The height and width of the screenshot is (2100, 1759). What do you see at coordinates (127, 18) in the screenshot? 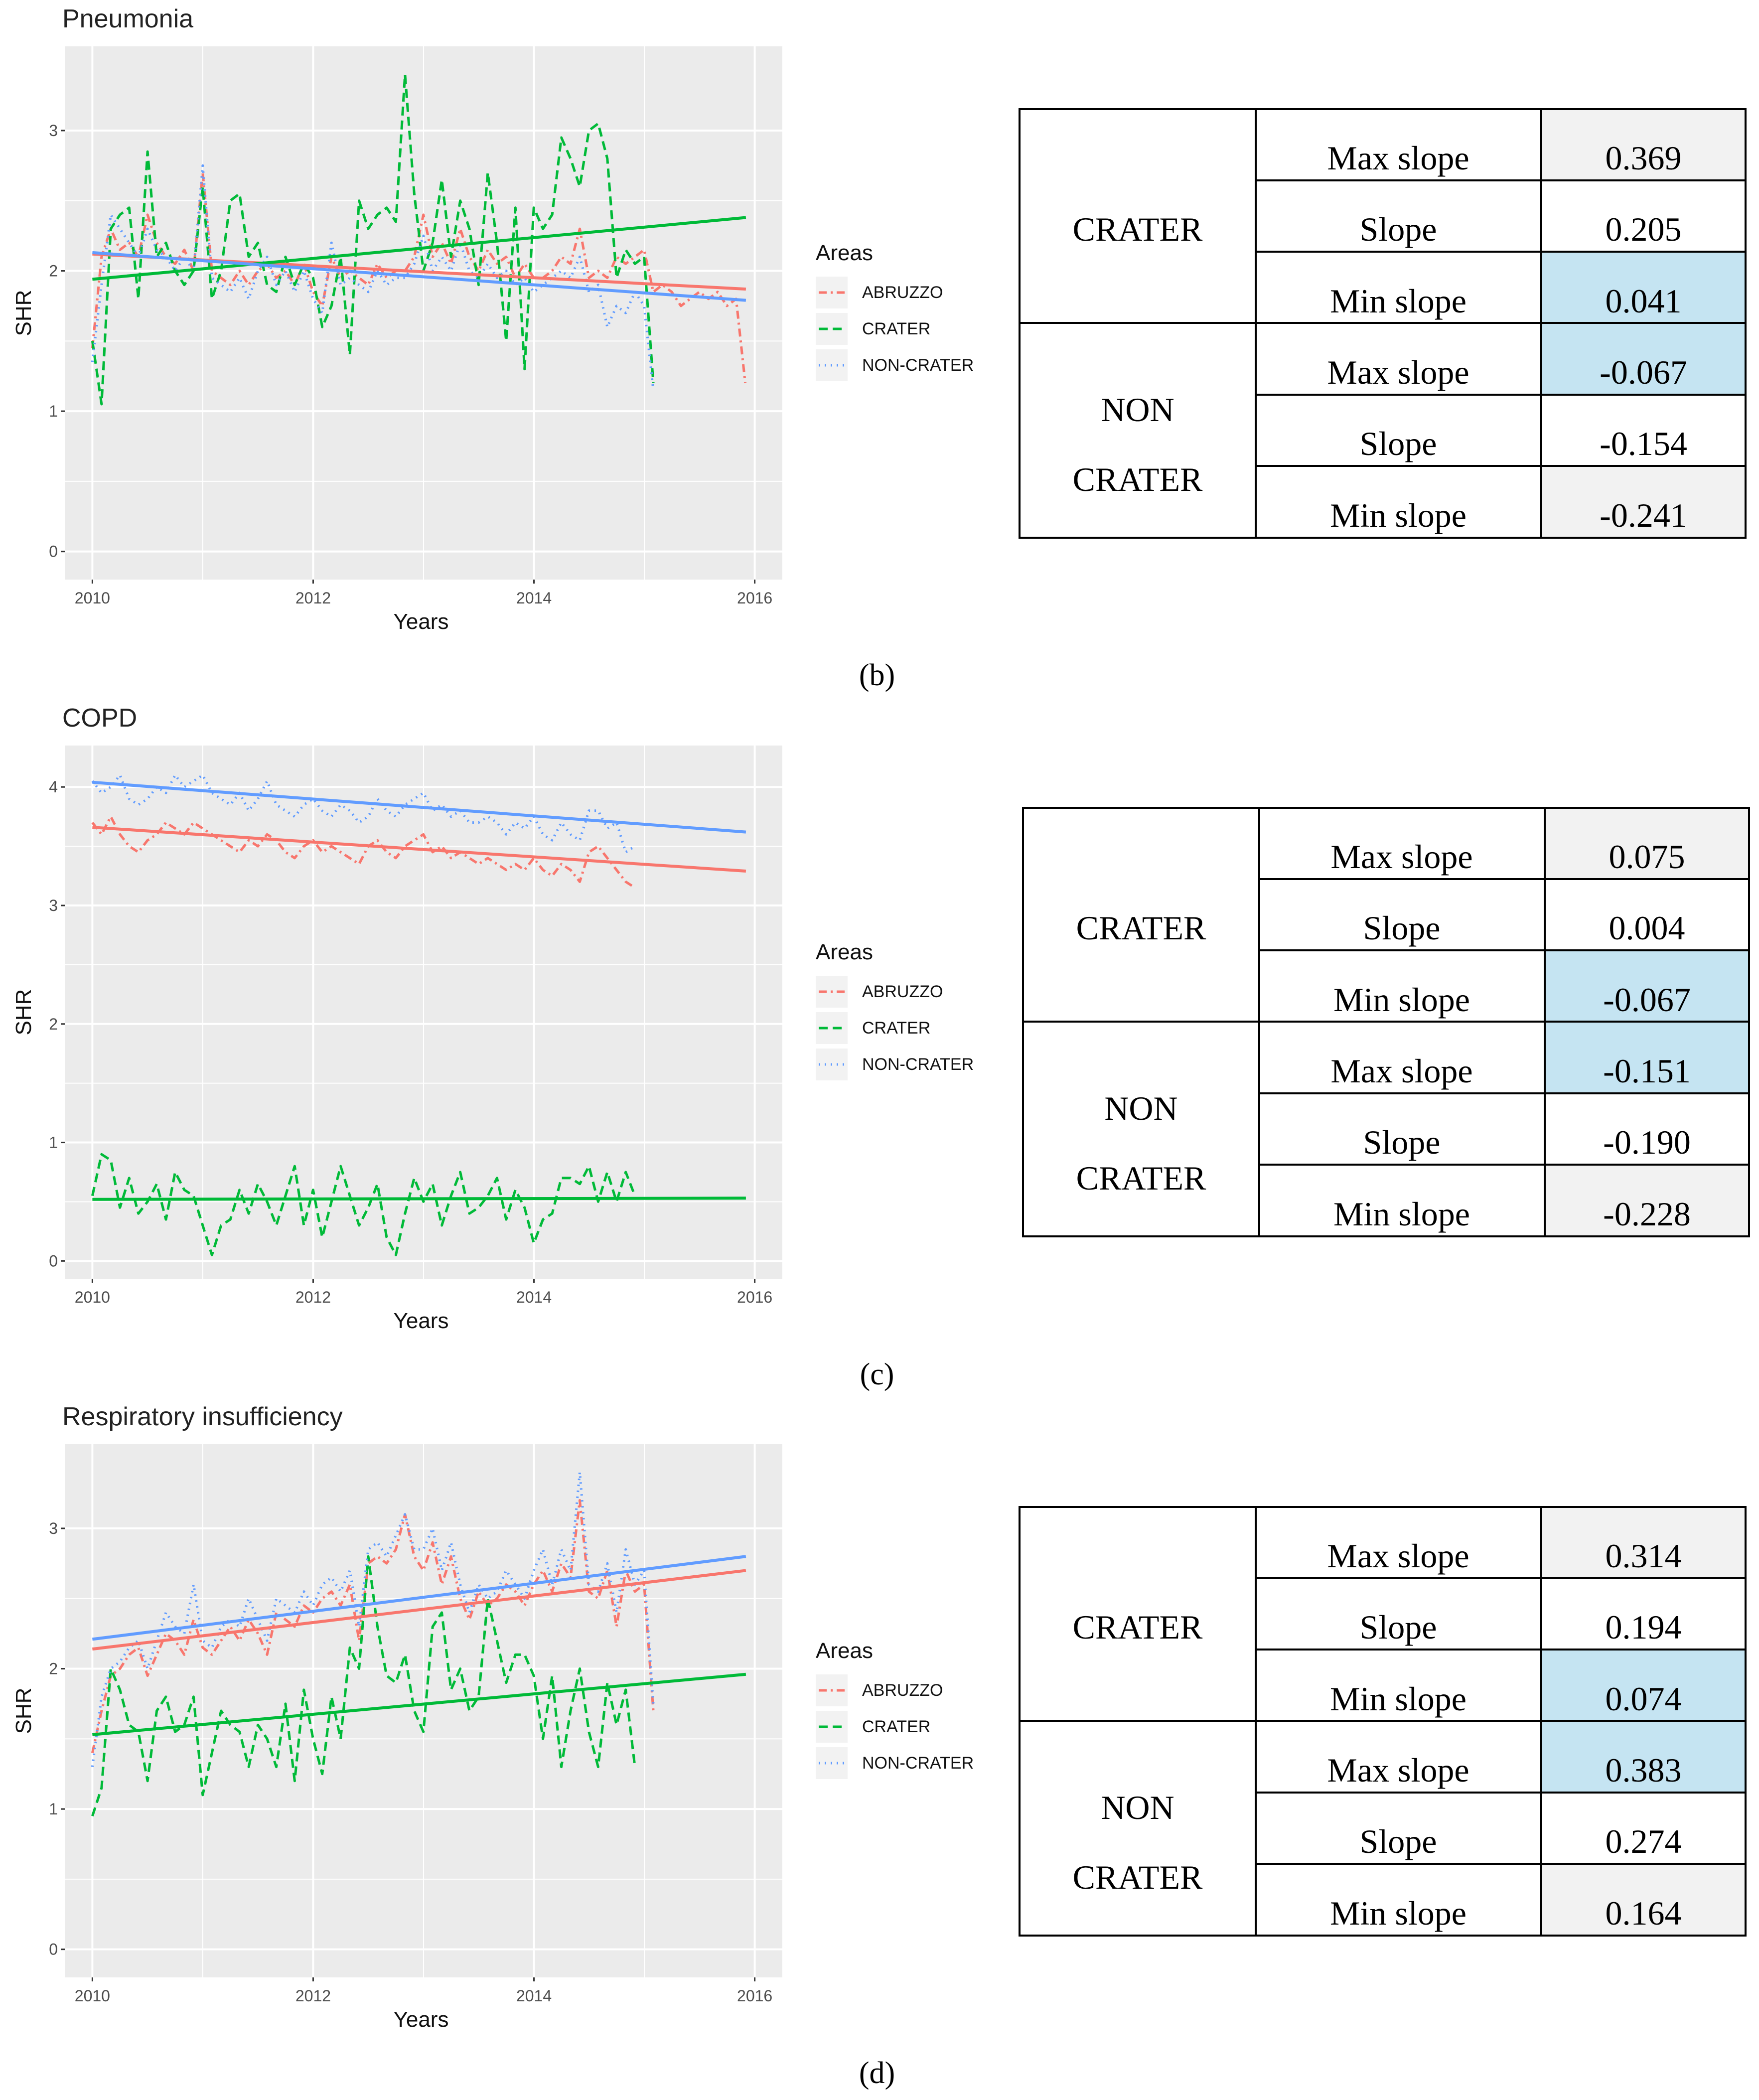
I see `chart-title: Pneumonia` at bounding box center [127, 18].